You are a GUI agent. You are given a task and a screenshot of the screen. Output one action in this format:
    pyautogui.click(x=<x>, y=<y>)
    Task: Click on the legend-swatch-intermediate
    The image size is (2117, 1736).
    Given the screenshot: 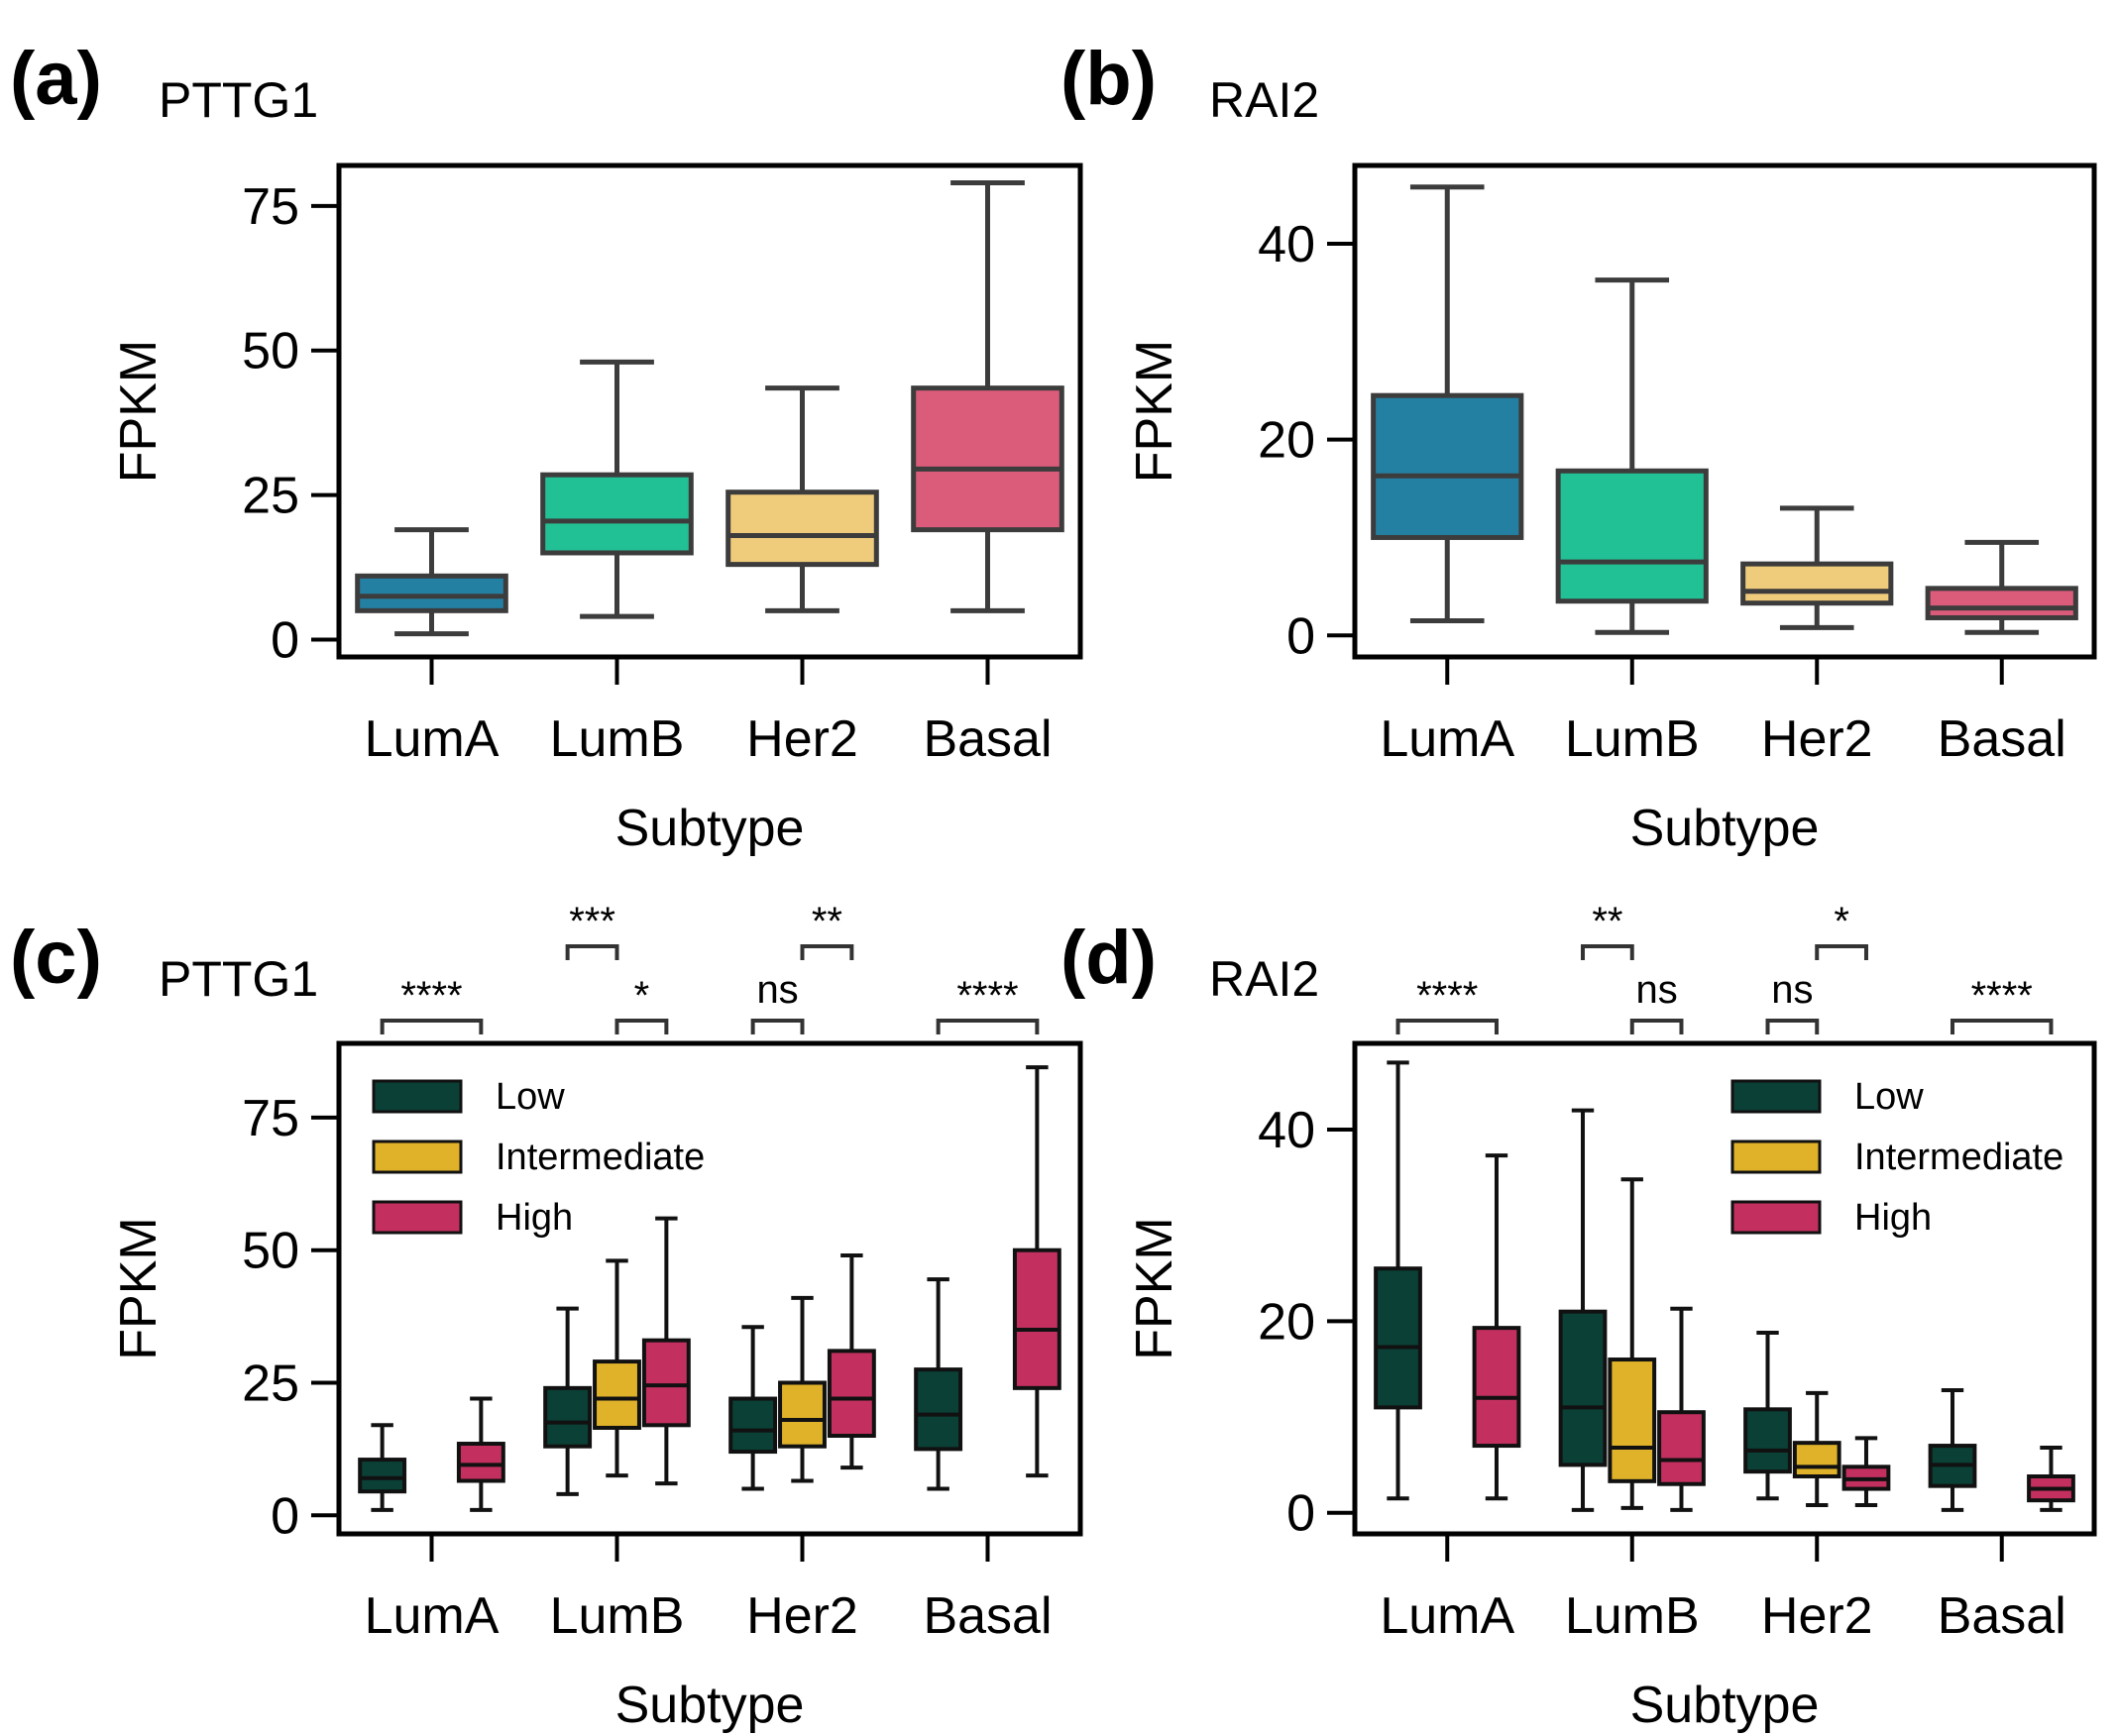 What is the action you would take?
    pyautogui.click(x=417, y=1156)
    